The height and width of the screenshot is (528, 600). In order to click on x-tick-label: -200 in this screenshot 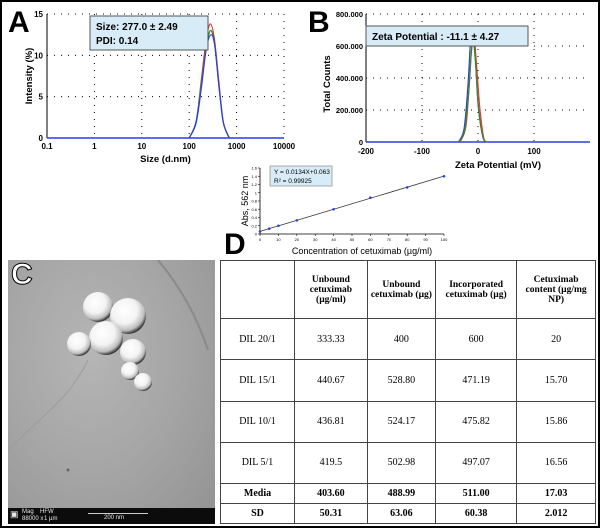, I will do `click(366, 151)`.